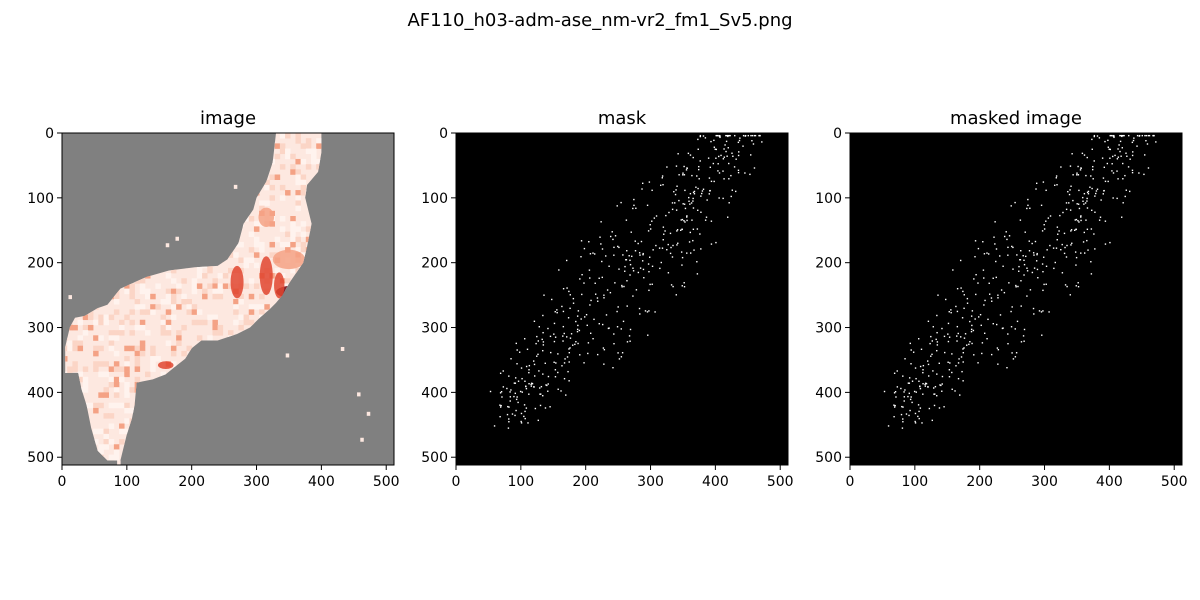 The height and width of the screenshot is (600, 1200). I want to click on image-hotspot, so click(165, 365).